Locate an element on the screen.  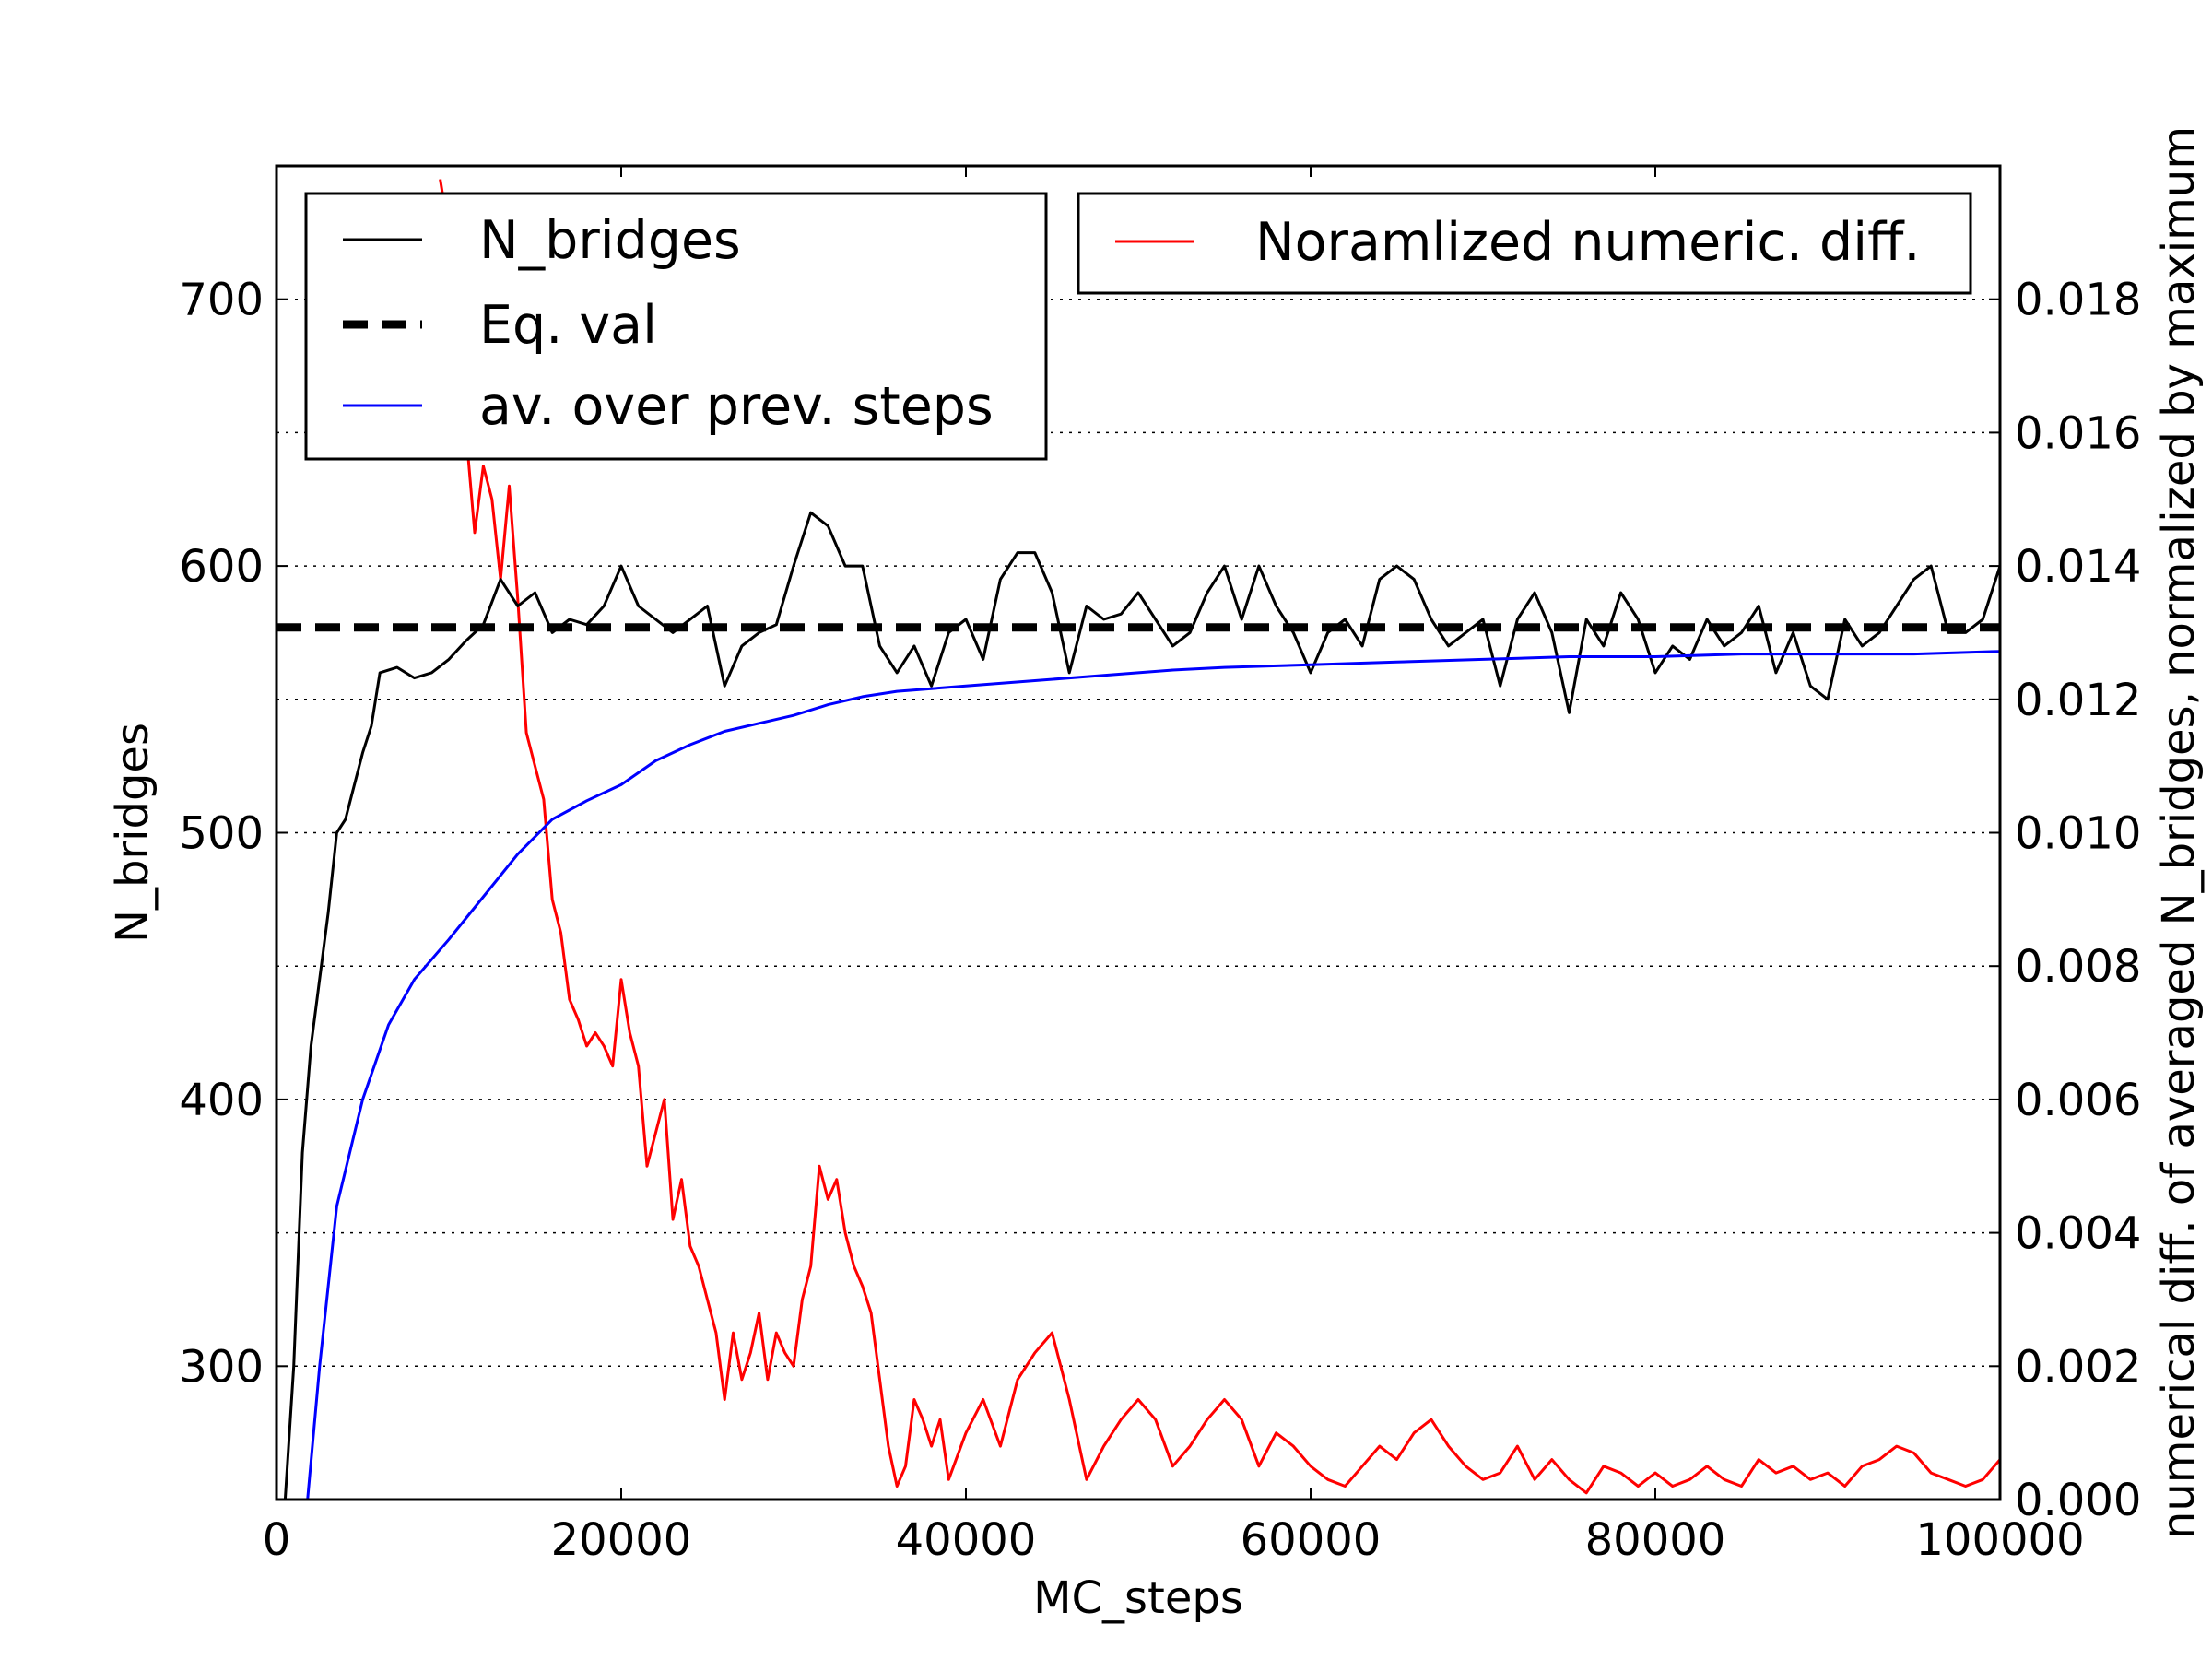
legend-right: Noramlized numeric. diff. is located at coordinates (1524, 243).